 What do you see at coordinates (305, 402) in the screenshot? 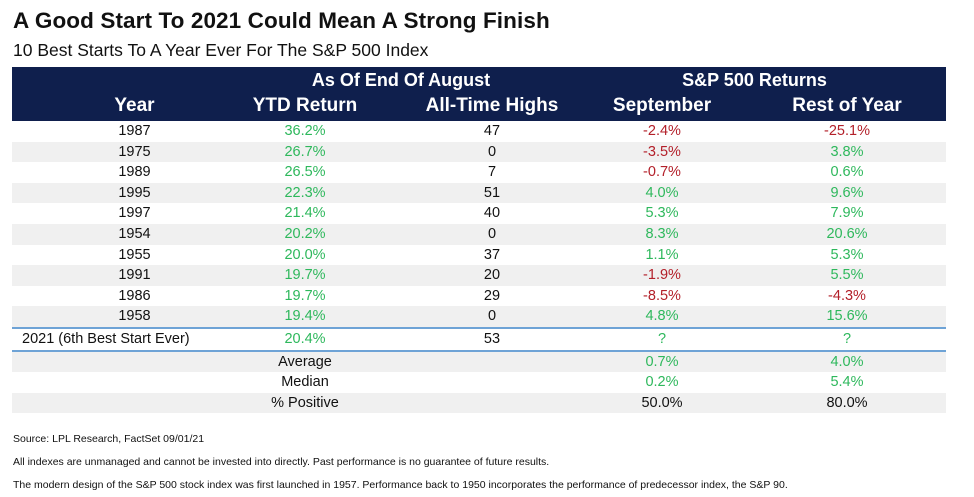
I see `summary-label: % Positive` at bounding box center [305, 402].